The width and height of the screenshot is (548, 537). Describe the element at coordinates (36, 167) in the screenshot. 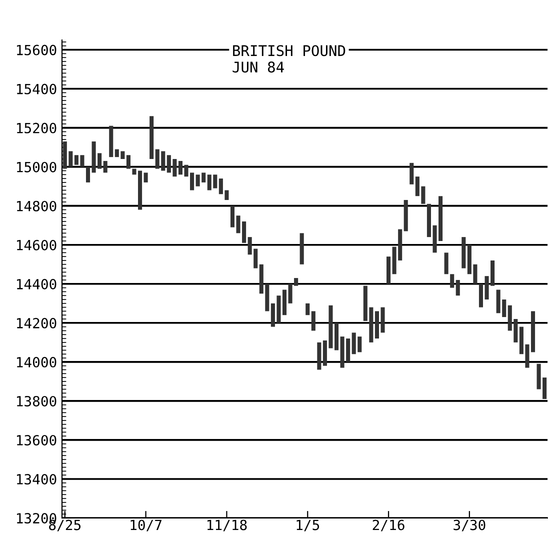

I see `y-tick-label: 15000` at that location.